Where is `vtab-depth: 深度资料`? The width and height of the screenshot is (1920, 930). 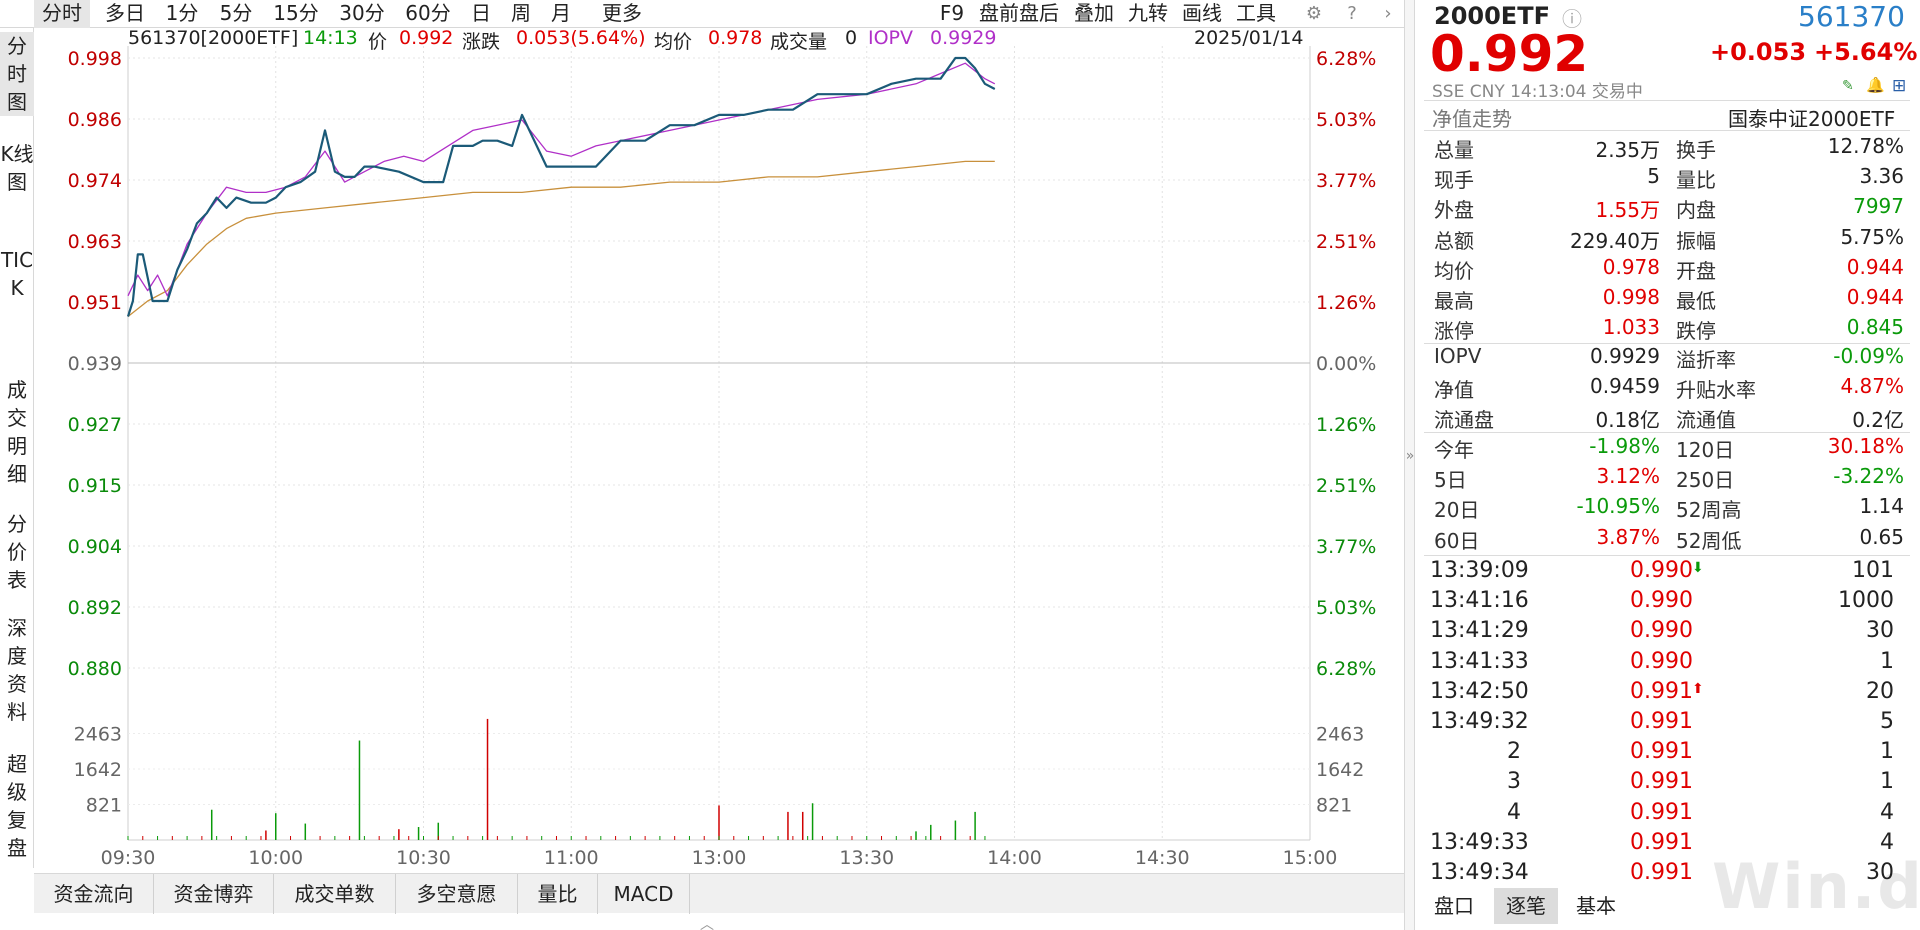 vtab-depth: 深度资料 is located at coordinates (17, 670).